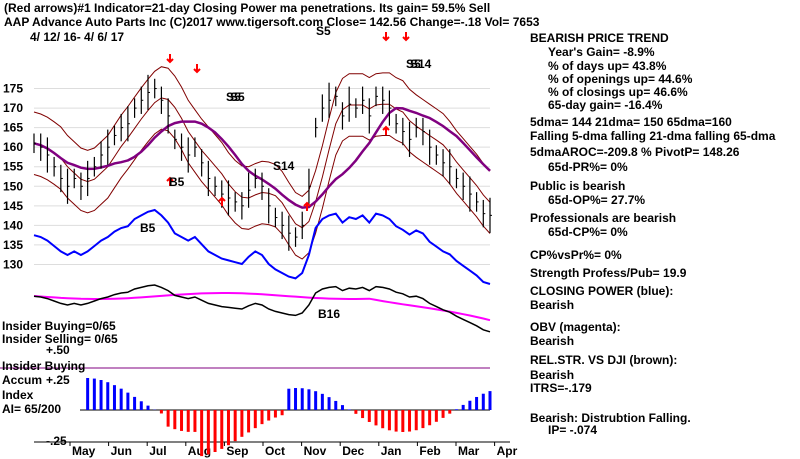 Image resolution: width=800 pixels, height=459 pixels. Describe the element at coordinates (59, 326) in the screenshot. I see `insider-buying-label: Insider Buying=0/65` at that location.